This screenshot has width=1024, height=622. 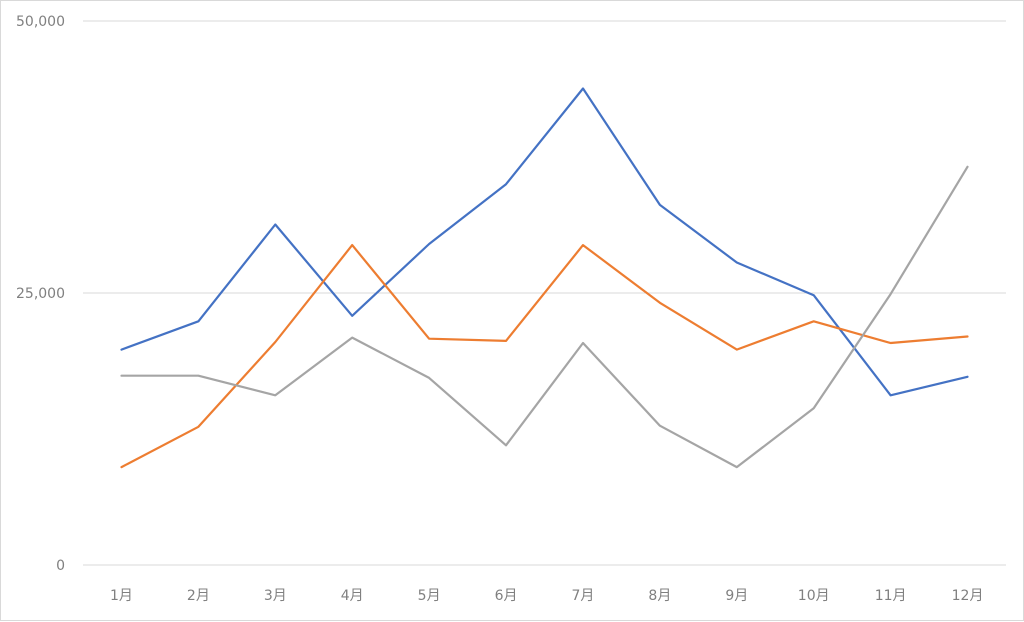 What do you see at coordinates (429, 596) in the screenshot?
I see `x-tick-label: 5月` at bounding box center [429, 596].